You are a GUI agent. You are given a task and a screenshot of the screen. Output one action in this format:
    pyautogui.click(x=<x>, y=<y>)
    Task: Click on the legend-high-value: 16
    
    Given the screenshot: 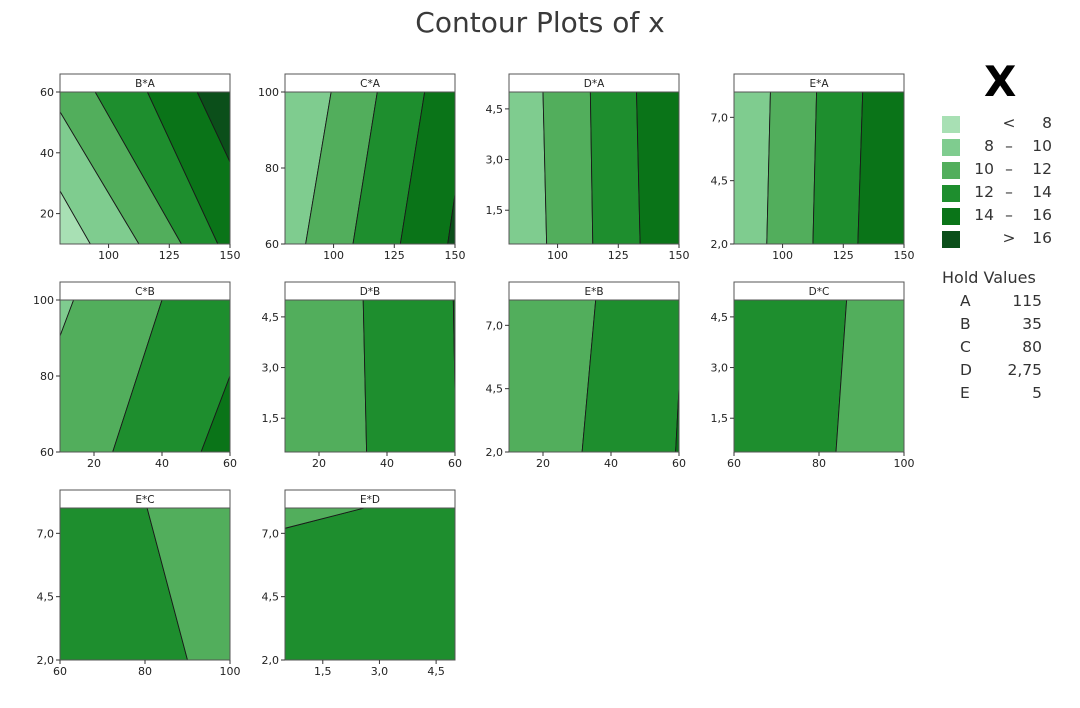 What is the action you would take?
    pyautogui.click(x=1042, y=215)
    